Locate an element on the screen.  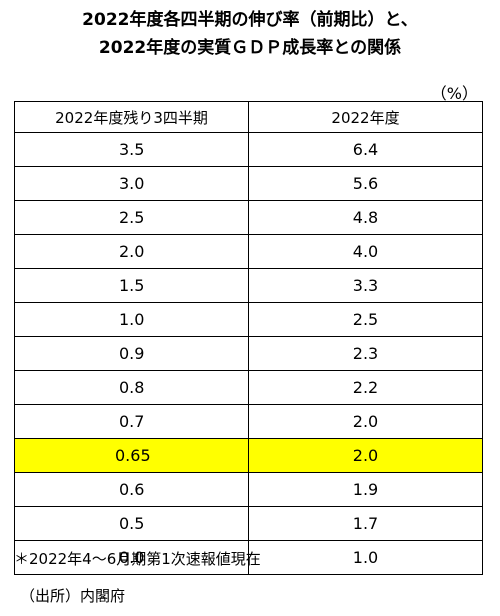
table-row: 2.5 4.8 is located at coordinates (248, 217).